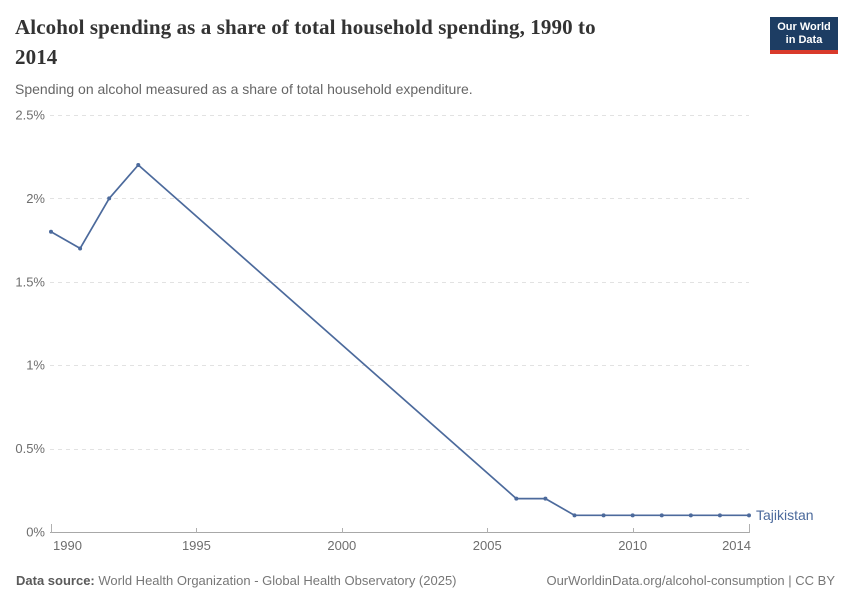 This screenshot has width=850, height=600. I want to click on x-tick-label: 2010, so click(632, 545).